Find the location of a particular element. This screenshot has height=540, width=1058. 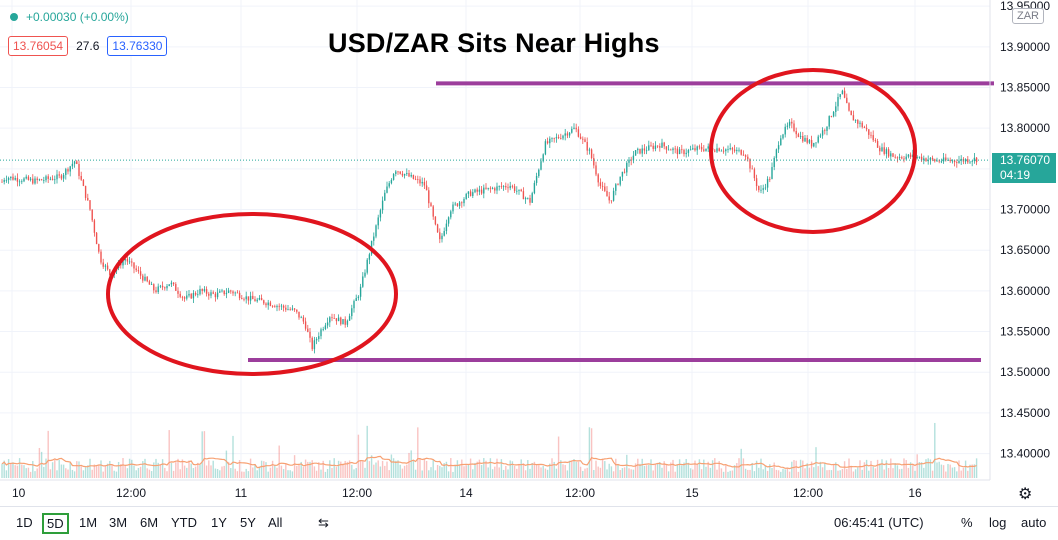

percent-toggle: % is located at coordinates (967, 522).